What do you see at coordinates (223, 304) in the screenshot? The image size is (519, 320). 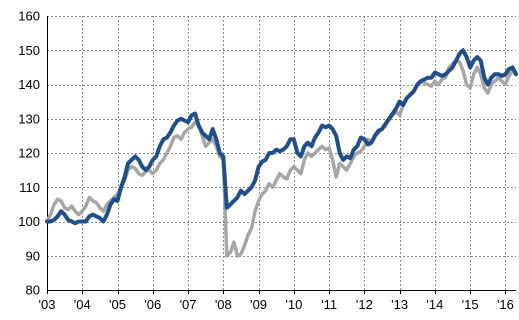 I see `x-tick-label: '08` at bounding box center [223, 304].